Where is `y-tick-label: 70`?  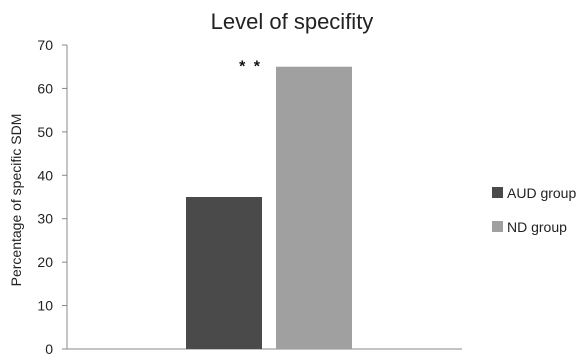
y-tick-label: 70 is located at coordinates (45, 45).